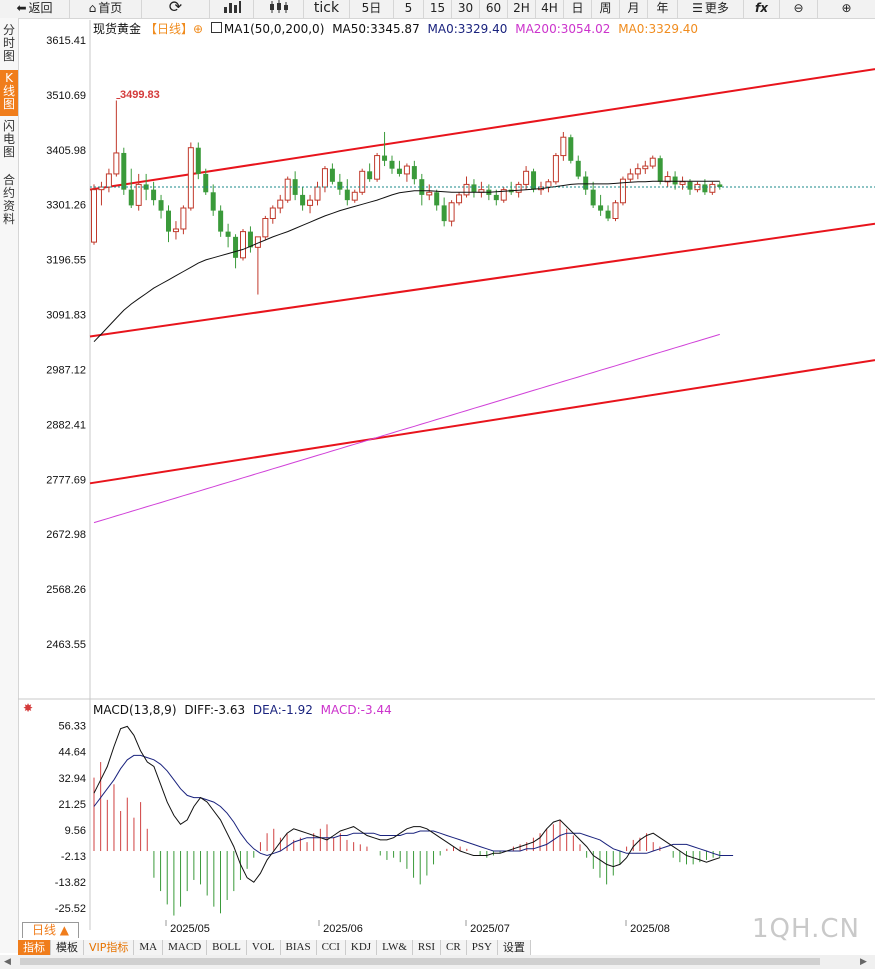 This screenshot has height=969, width=875. Describe the element at coordinates (361, 947) in the screenshot. I see `tab-kdj: KDJ` at that location.